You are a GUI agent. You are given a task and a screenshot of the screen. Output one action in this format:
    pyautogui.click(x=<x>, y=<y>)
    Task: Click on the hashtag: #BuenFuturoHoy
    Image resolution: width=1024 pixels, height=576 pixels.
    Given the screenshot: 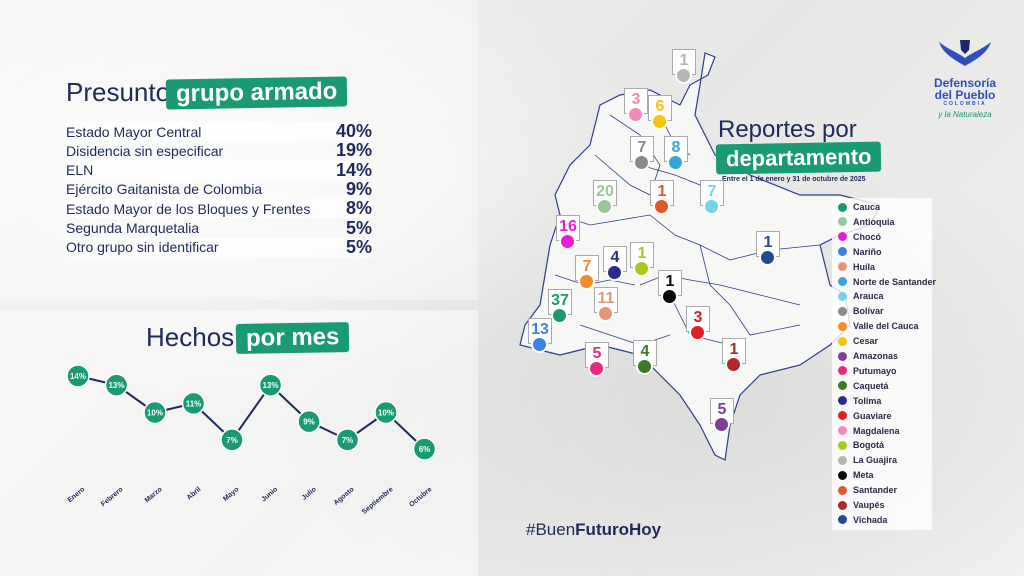 What is the action you would take?
    pyautogui.click(x=593, y=530)
    